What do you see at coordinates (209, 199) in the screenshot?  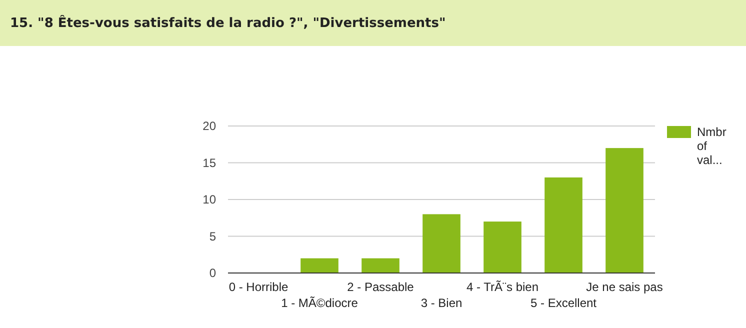 I see `y-tick-label: 10` at bounding box center [209, 199].